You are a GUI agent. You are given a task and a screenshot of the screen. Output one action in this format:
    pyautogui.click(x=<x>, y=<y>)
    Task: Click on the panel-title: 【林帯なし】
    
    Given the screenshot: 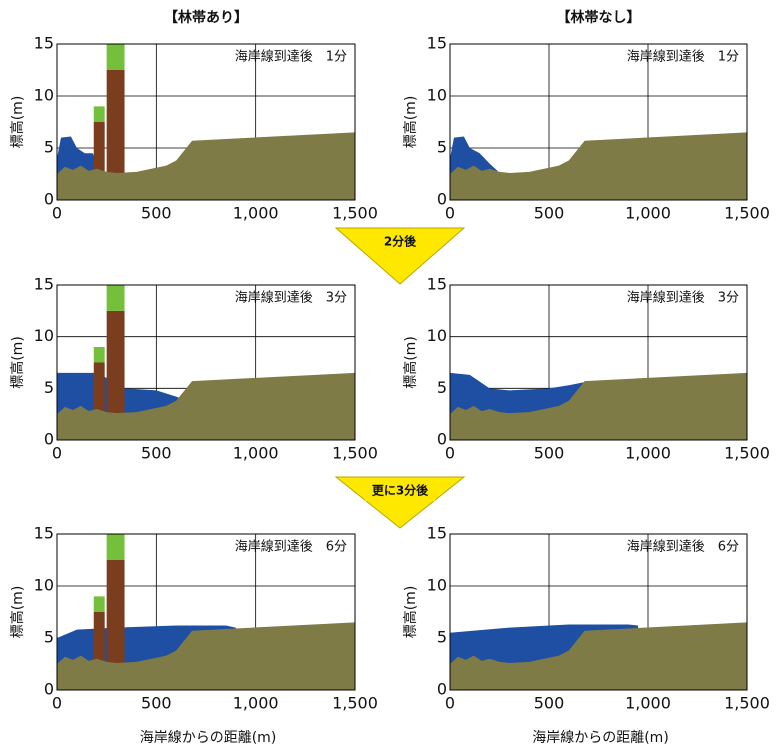 What is the action you would take?
    pyautogui.click(x=599, y=17)
    